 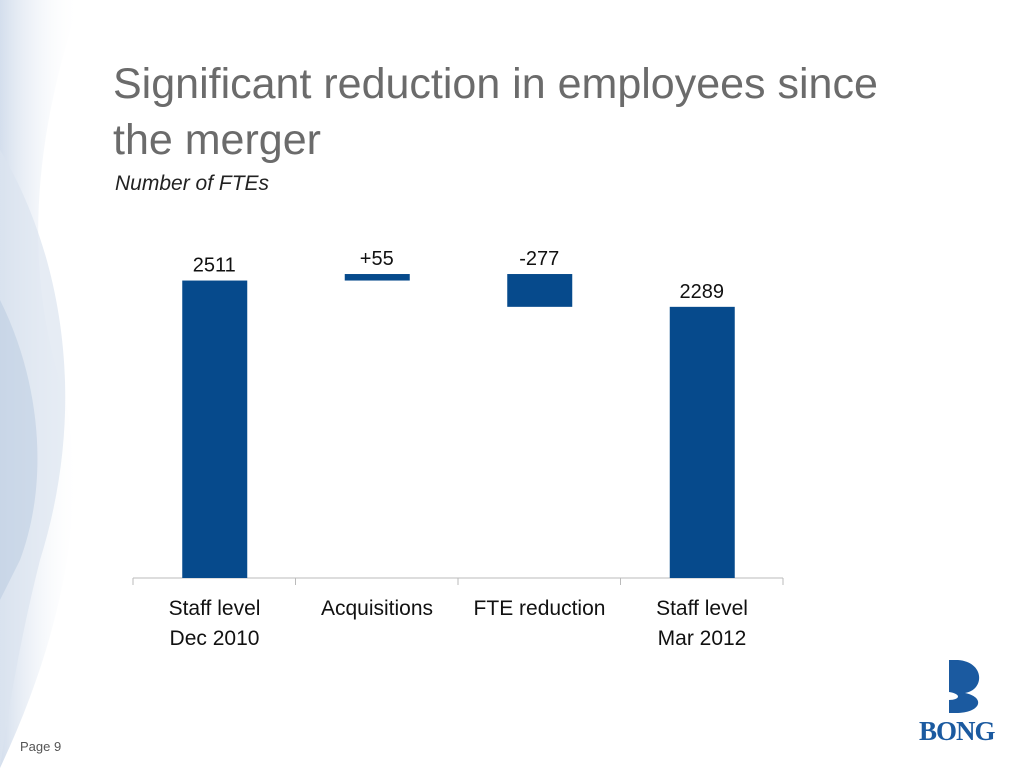 What do you see at coordinates (957, 731) in the screenshot?
I see `logo-text: BONG` at bounding box center [957, 731].